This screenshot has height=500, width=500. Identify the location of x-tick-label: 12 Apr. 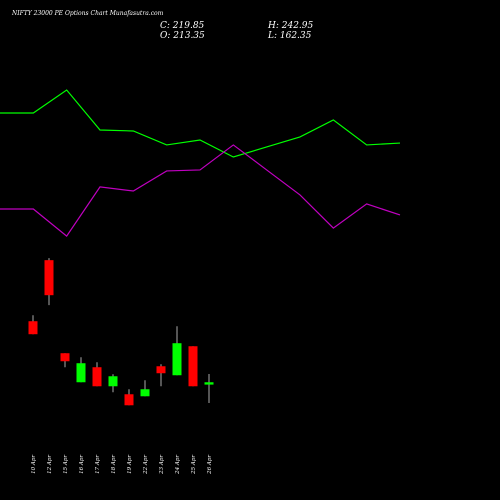
(50, 464).